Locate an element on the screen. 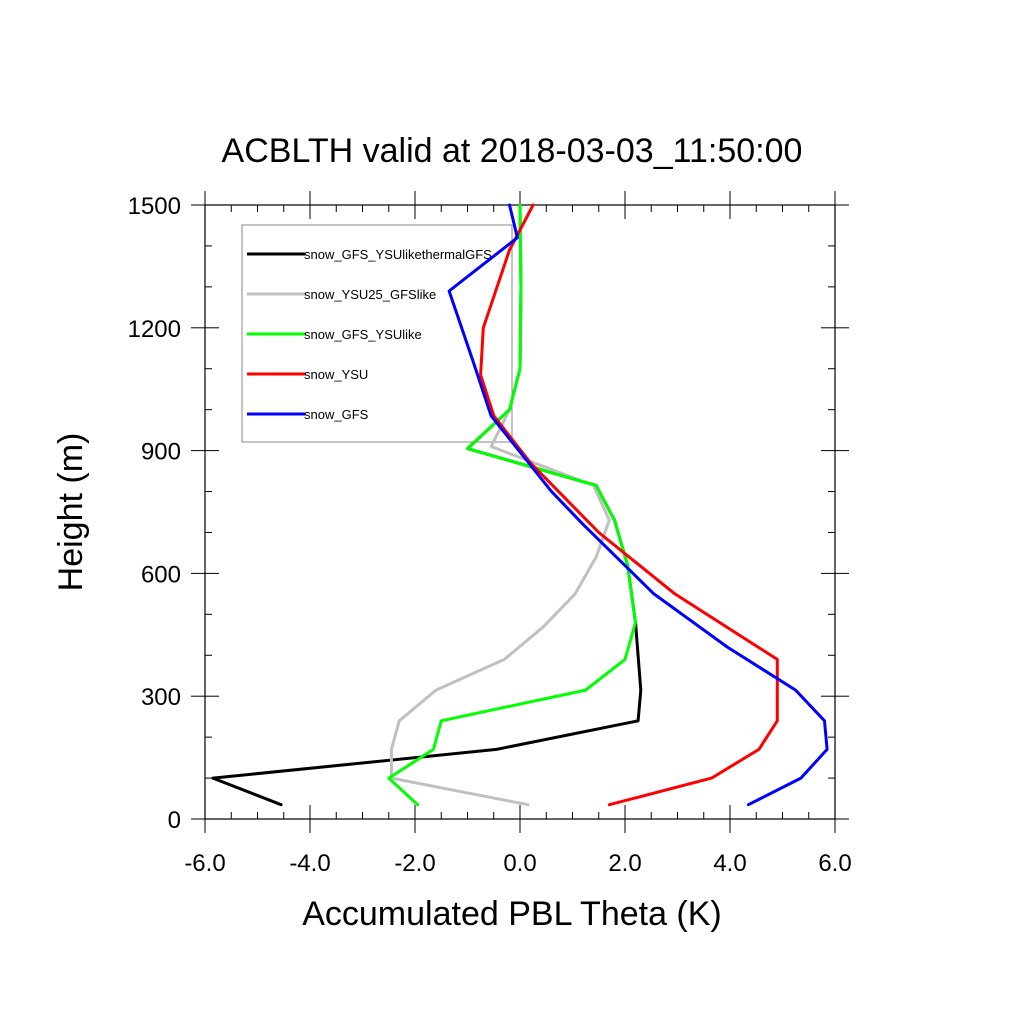  x-tick-label: 4.0 is located at coordinates (729, 863).